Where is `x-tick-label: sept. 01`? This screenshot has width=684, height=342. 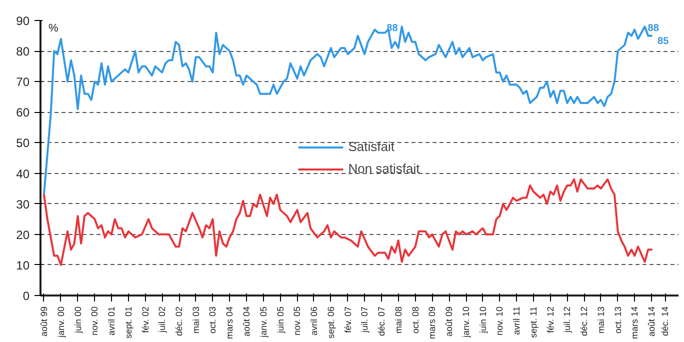
x-tick-label: sept. 01 is located at coordinates (128, 322).